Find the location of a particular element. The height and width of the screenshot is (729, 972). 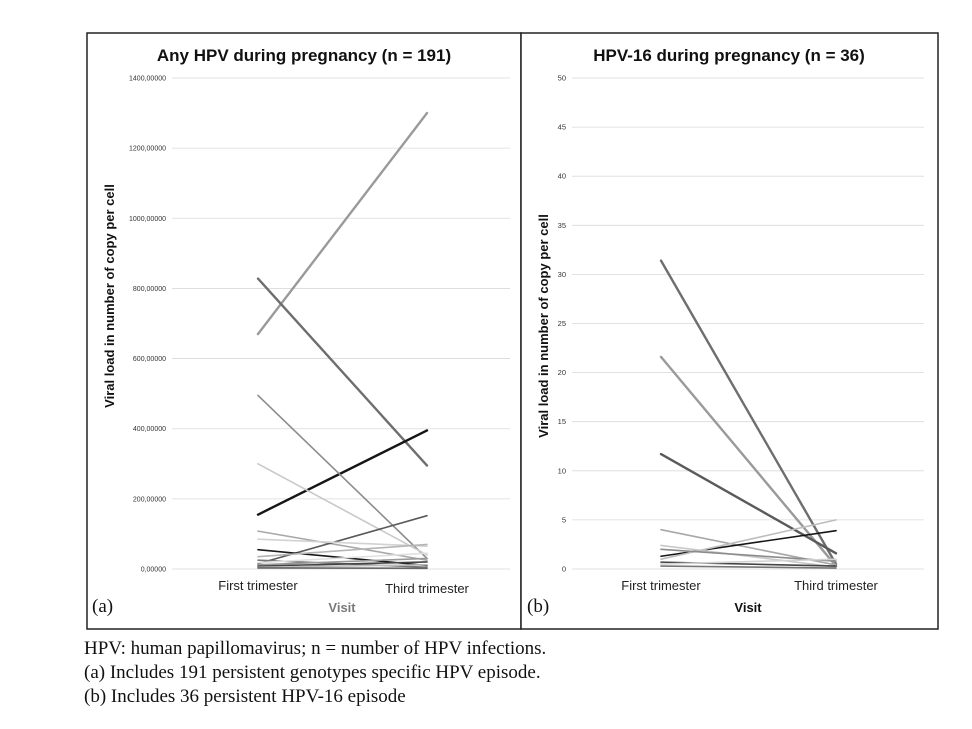

panel-b-y-tick-label: 5 is located at coordinates (564, 519).